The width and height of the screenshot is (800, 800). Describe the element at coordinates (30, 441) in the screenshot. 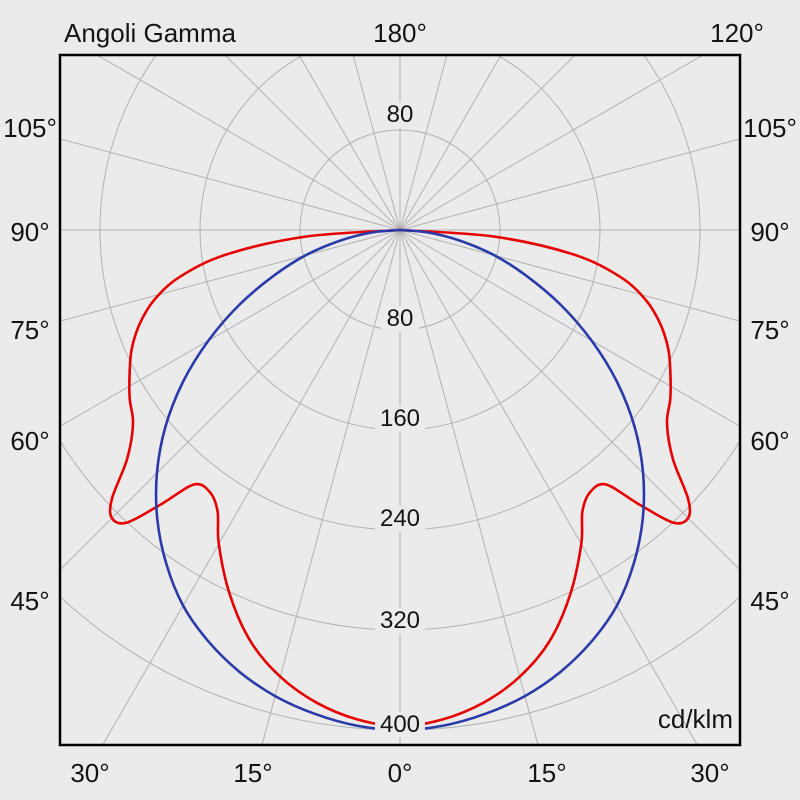

I see `angle-label-left-60: 60°` at that location.